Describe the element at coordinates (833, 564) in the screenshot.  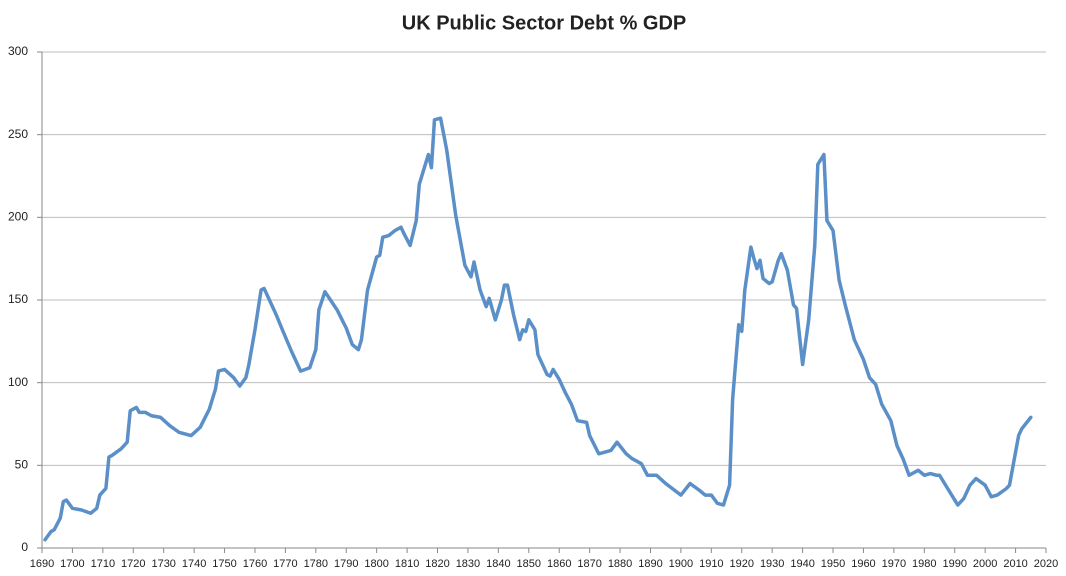
I see `x-tick-label: 1950` at that location.